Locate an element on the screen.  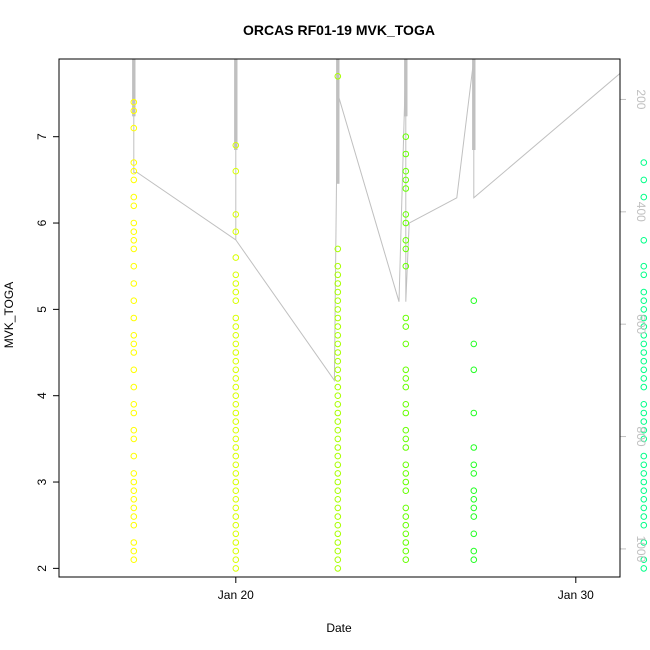
y-tick-label: 3 is located at coordinates (42, 481).